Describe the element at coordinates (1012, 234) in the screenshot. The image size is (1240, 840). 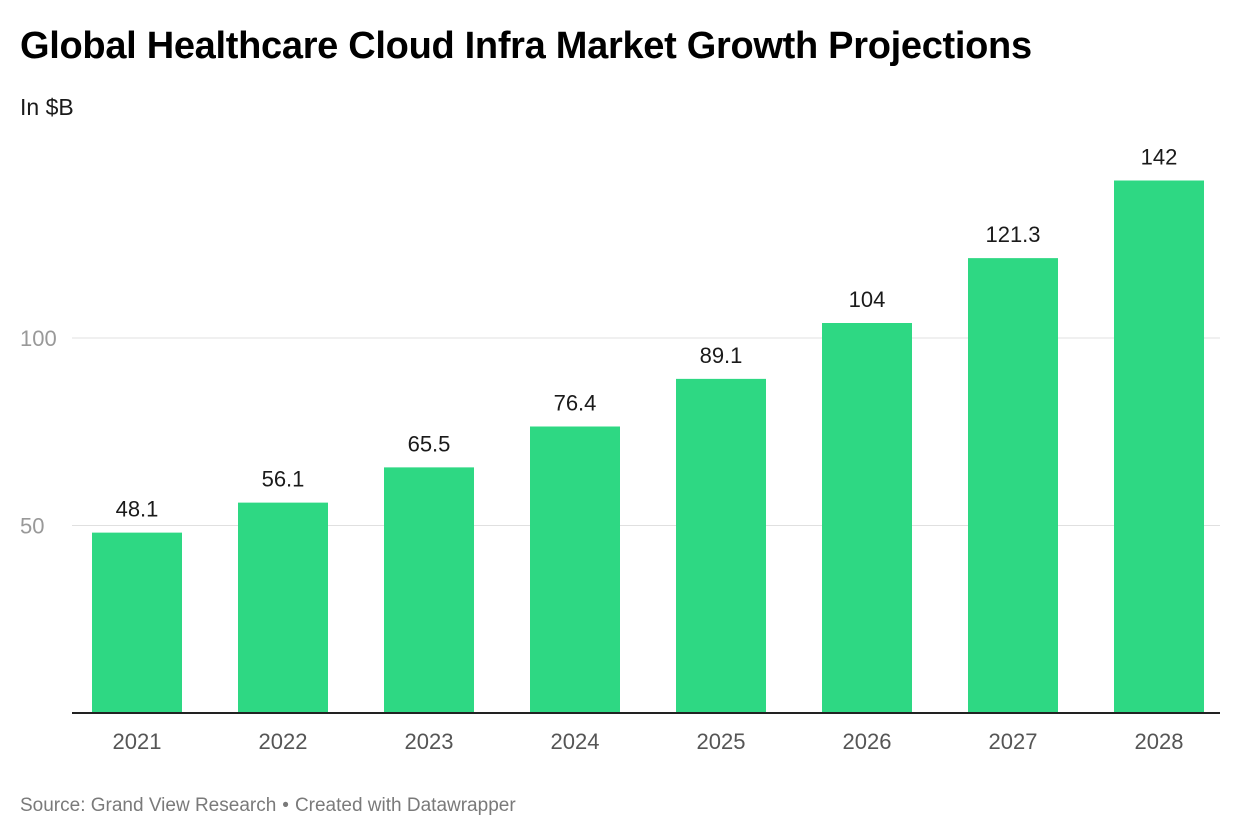
I see `value-label: 121.3` at that location.